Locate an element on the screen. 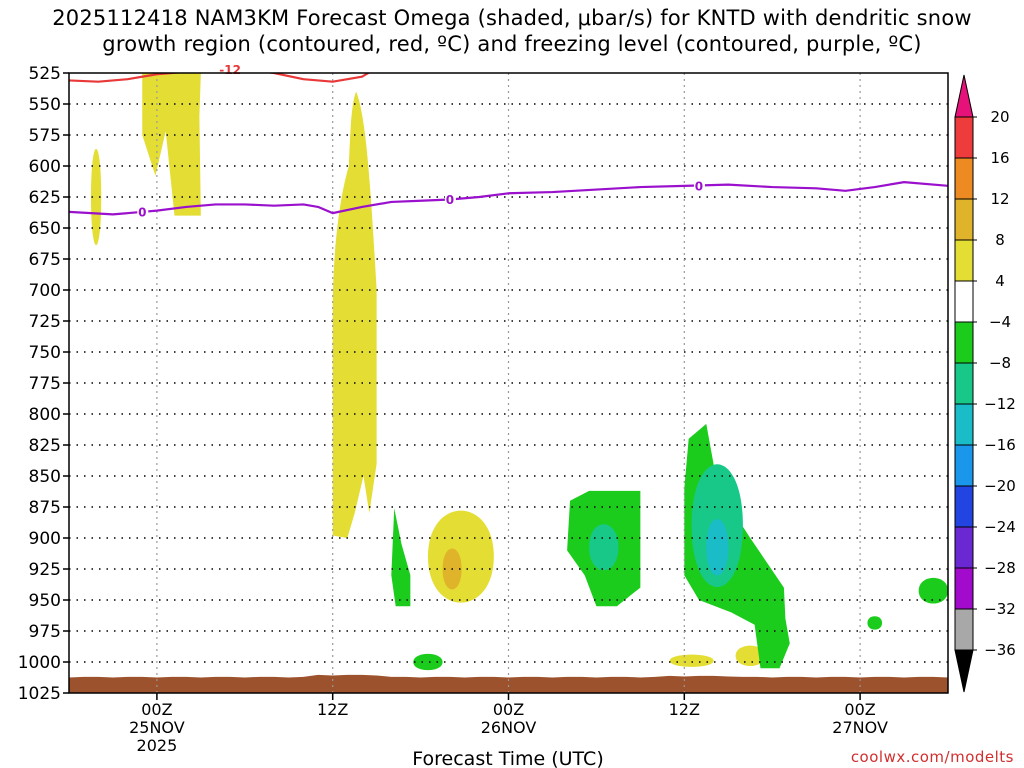 The width and height of the screenshot is (1024, 768). colorbar-over-triangle is located at coordinates (964, 96).